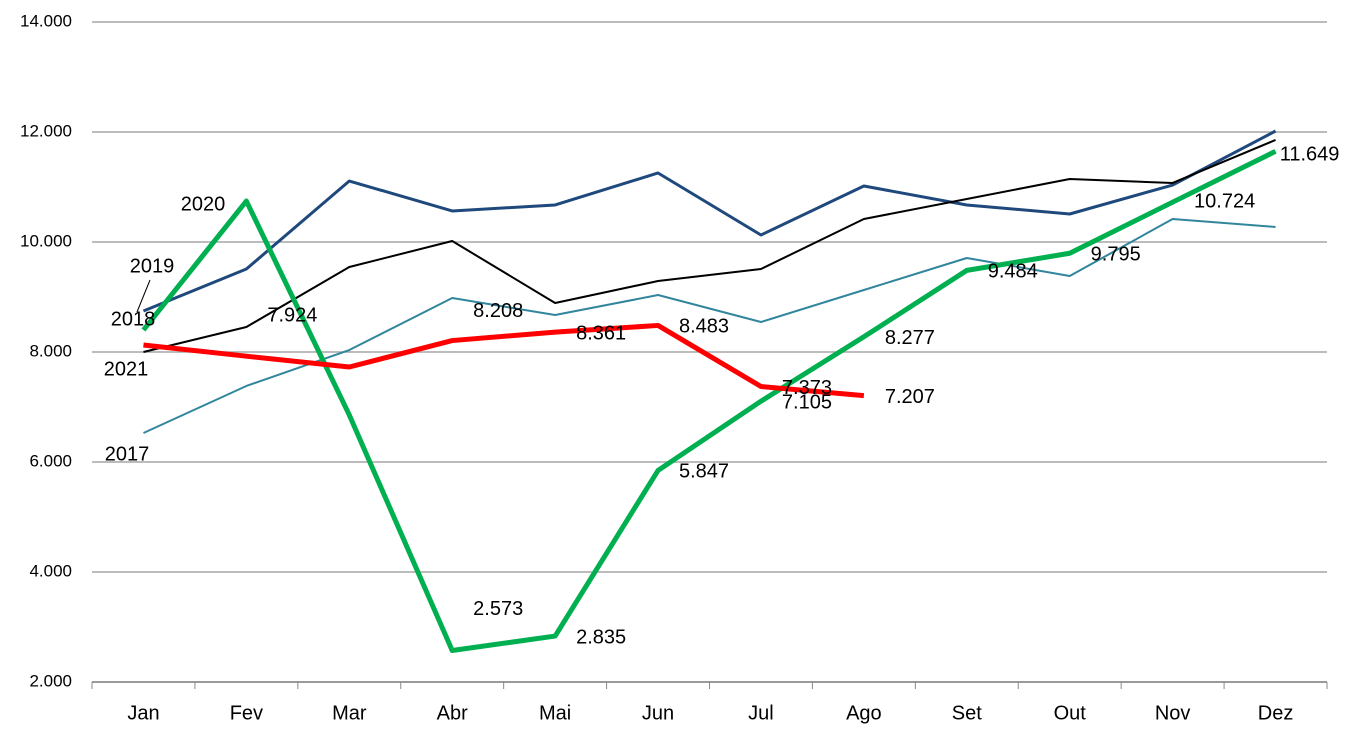  What do you see at coordinates (127, 454) in the screenshot?
I see `series-label: 2017` at bounding box center [127, 454].